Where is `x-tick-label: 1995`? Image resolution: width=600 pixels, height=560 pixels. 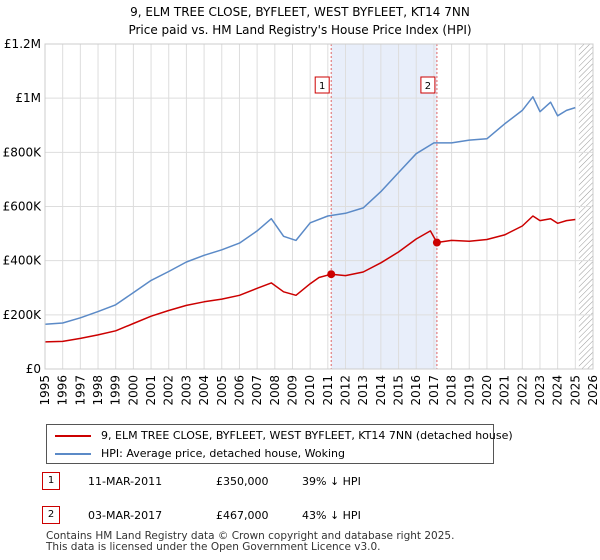 x-tick-label: 1995 is located at coordinates (45, 390).